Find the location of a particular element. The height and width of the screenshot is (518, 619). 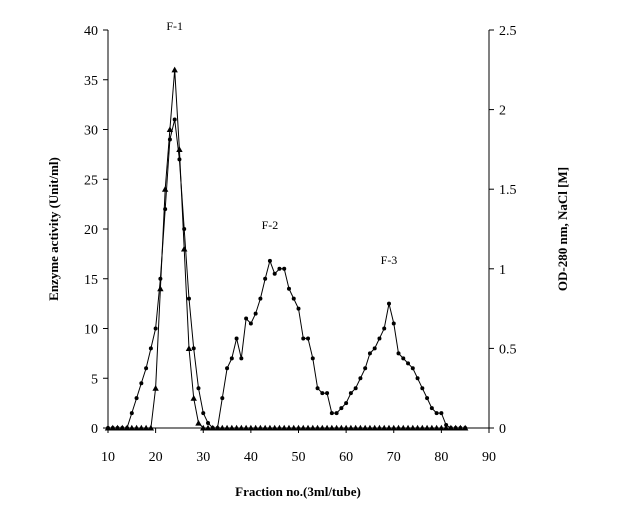

y-left-tick-label: 20 is located at coordinates (91, 230).